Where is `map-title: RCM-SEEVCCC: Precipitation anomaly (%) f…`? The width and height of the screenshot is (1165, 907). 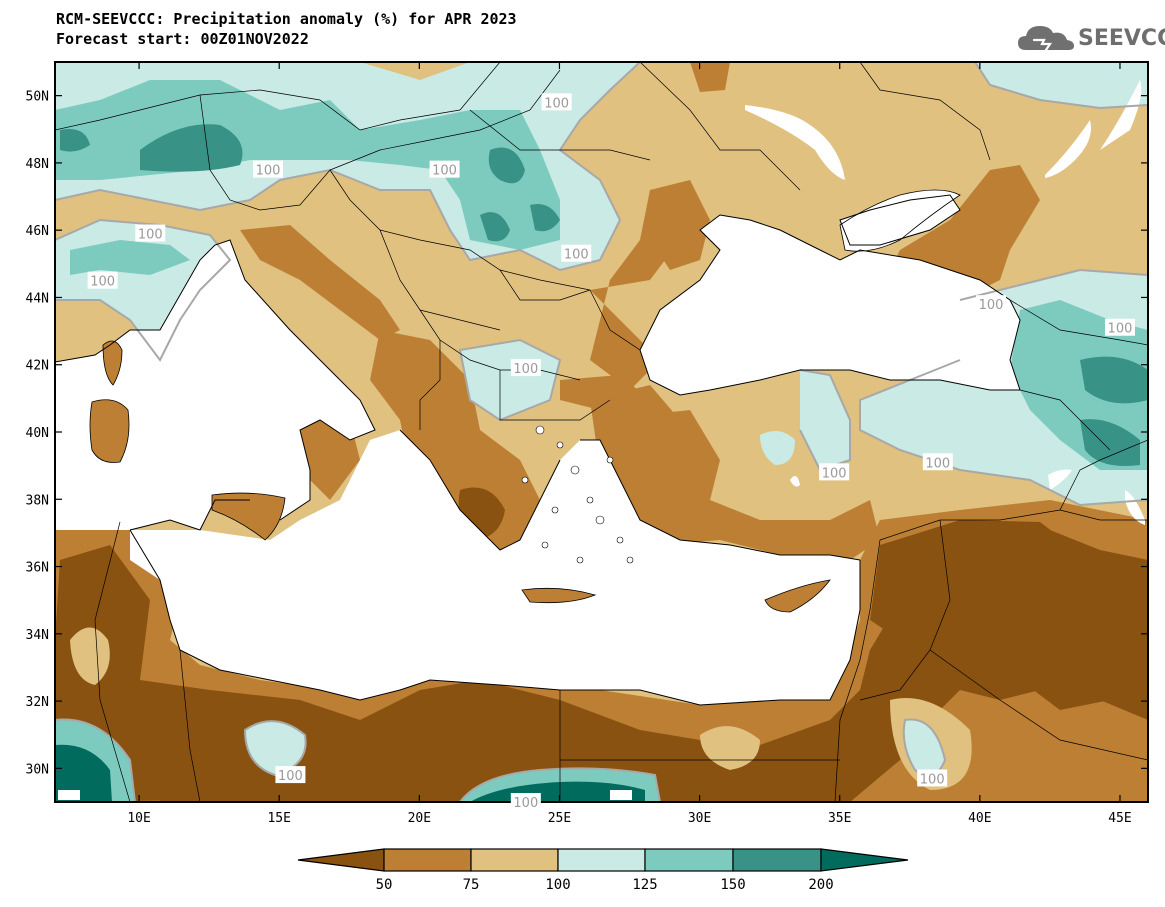
map-title: RCM-SEEVCCC: Precipitation anomaly (%) f… is located at coordinates (286, 19).